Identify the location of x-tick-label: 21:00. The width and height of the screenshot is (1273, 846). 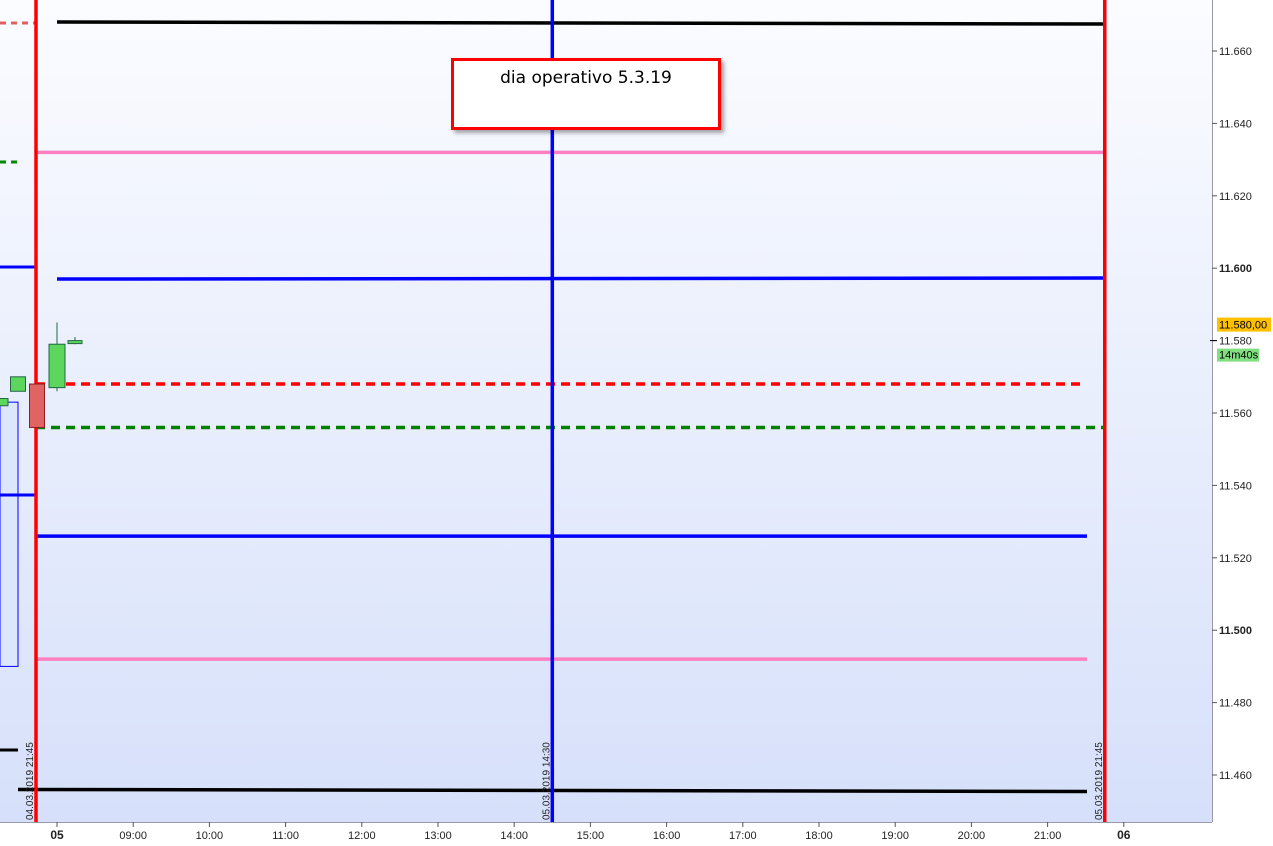
(1048, 836).